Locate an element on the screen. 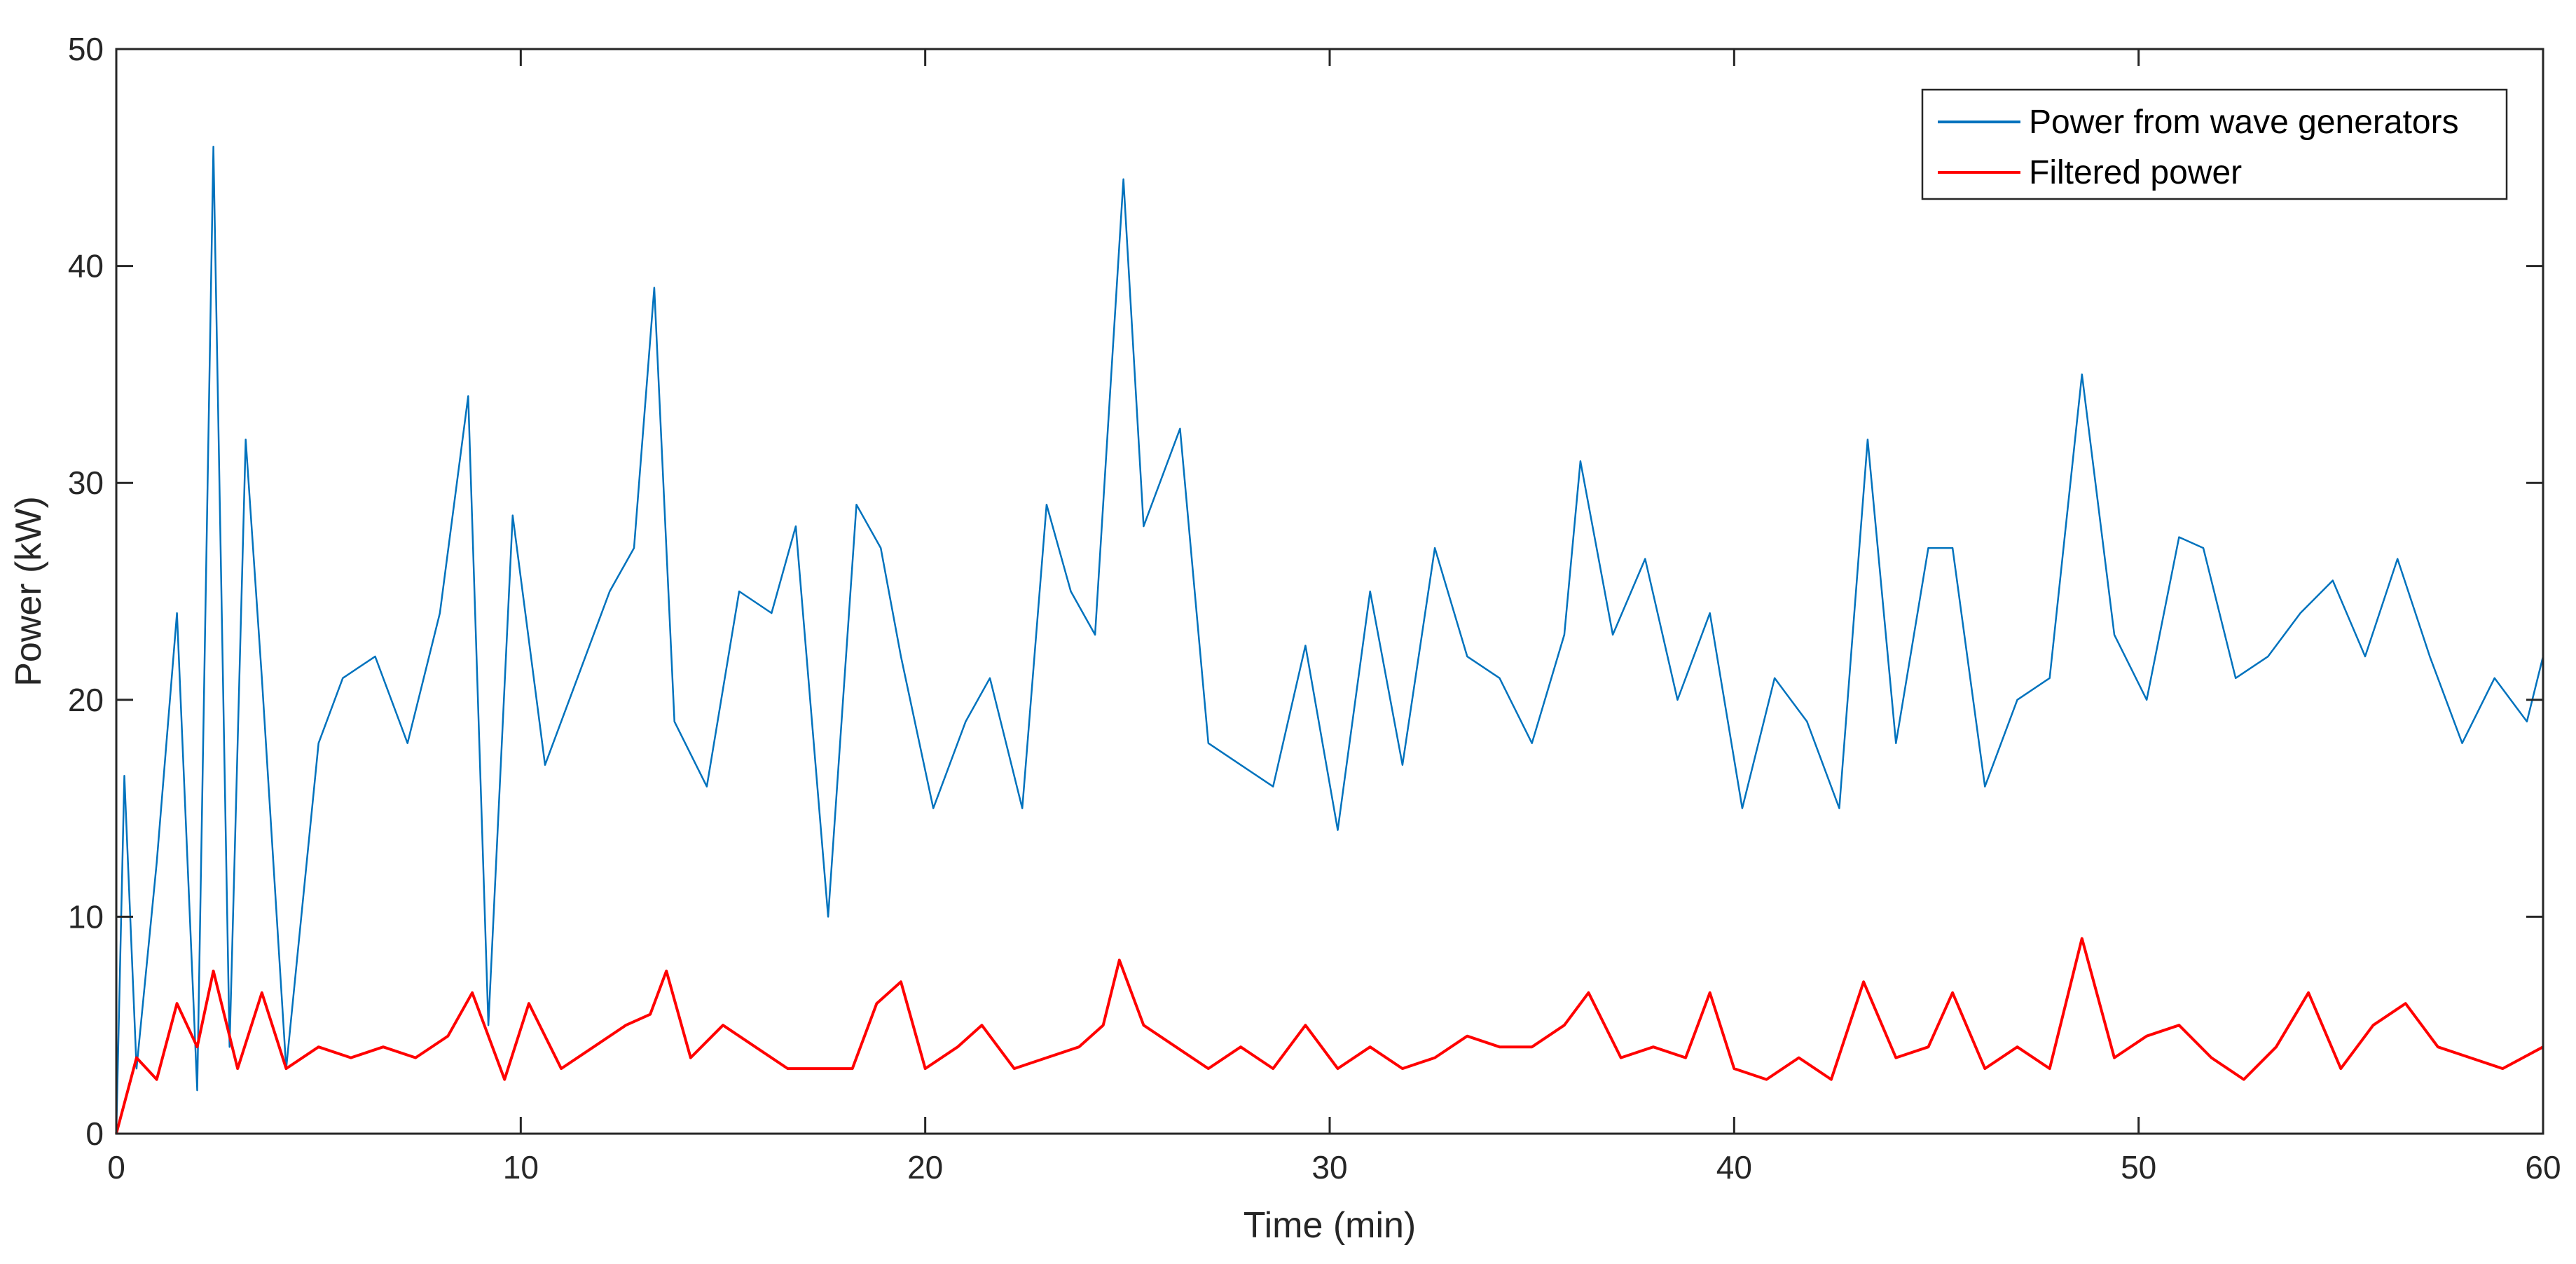 This screenshot has height=1264, width=2576. x-tick-label-6: 60 is located at coordinates (2543, 1167).